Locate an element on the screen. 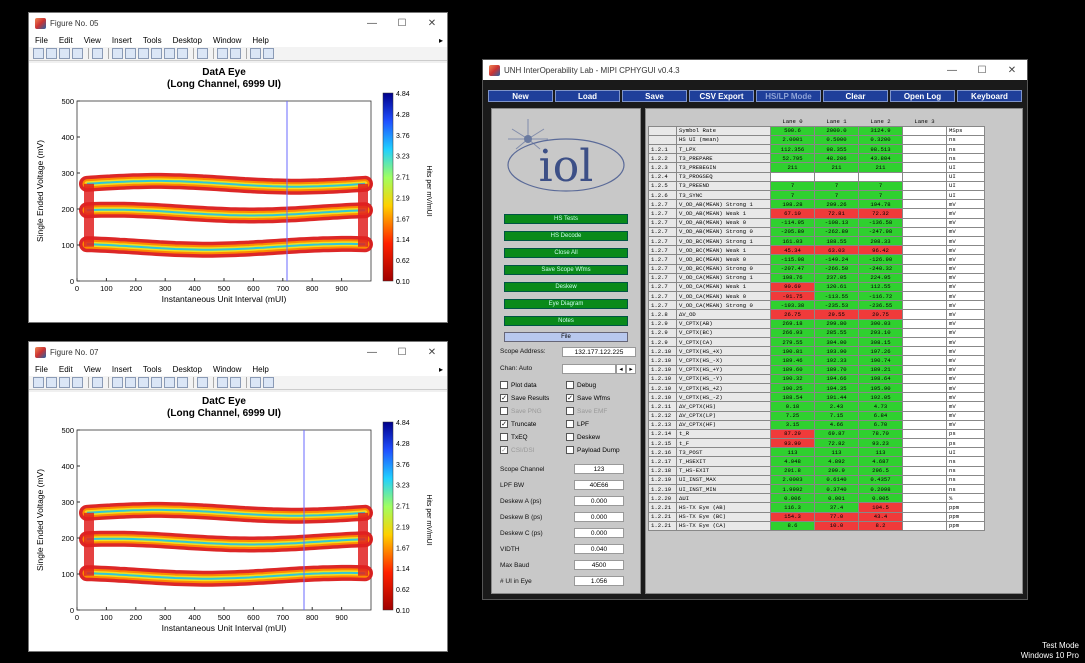  menu-file: File is located at coordinates (41, 40).